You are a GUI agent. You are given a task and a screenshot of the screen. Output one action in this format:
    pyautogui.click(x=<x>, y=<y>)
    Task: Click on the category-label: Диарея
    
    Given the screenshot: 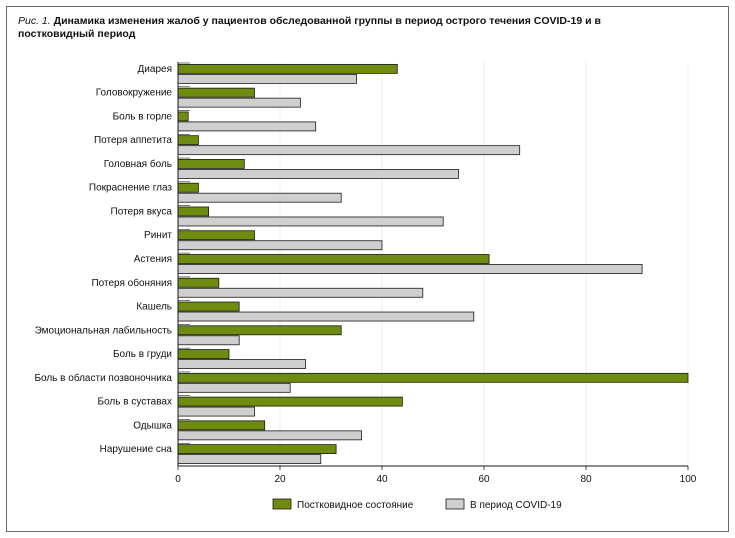 What is the action you would take?
    pyautogui.click(x=155, y=69)
    